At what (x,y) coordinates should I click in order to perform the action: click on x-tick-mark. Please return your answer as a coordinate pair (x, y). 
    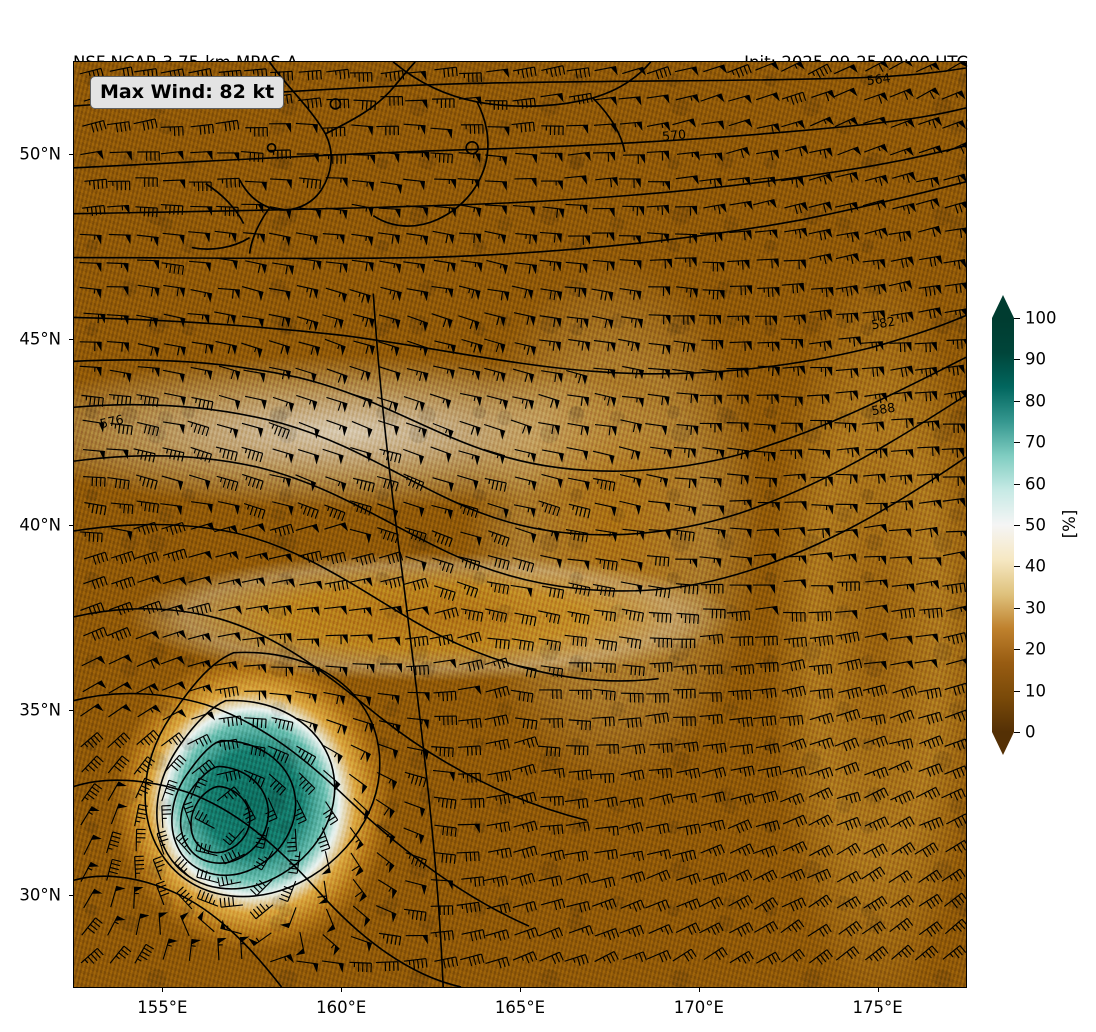
    Looking at the image, I should click on (342, 990).